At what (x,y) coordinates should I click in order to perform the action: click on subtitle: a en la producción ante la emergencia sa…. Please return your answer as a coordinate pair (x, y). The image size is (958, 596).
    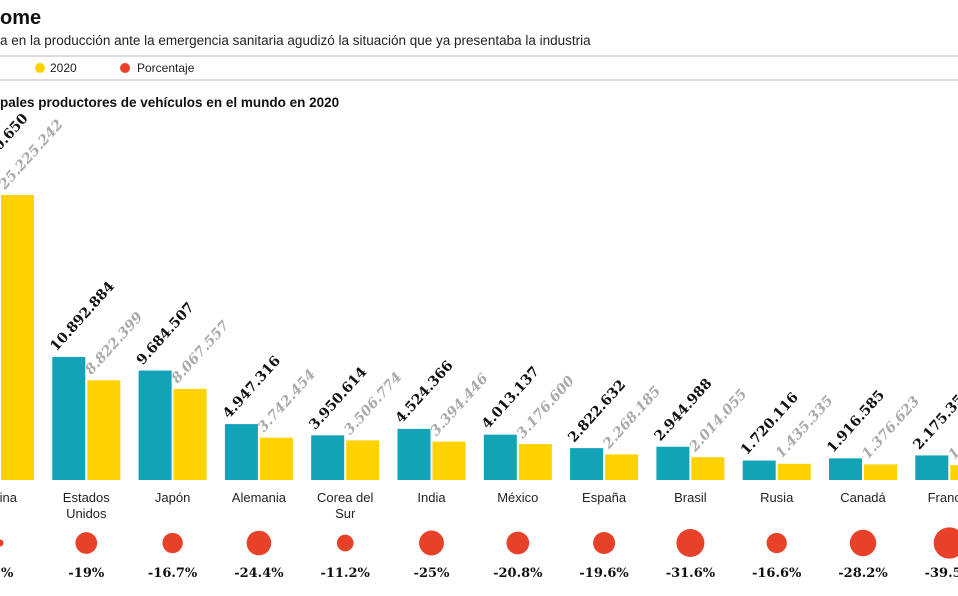
    Looking at the image, I should click on (295, 40).